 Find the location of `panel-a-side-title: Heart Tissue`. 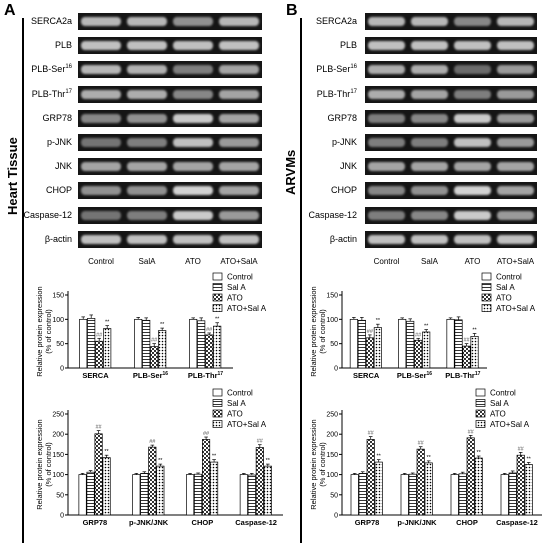

panel-a-side-title: Heart Tissue is located at coordinates (12, 176).